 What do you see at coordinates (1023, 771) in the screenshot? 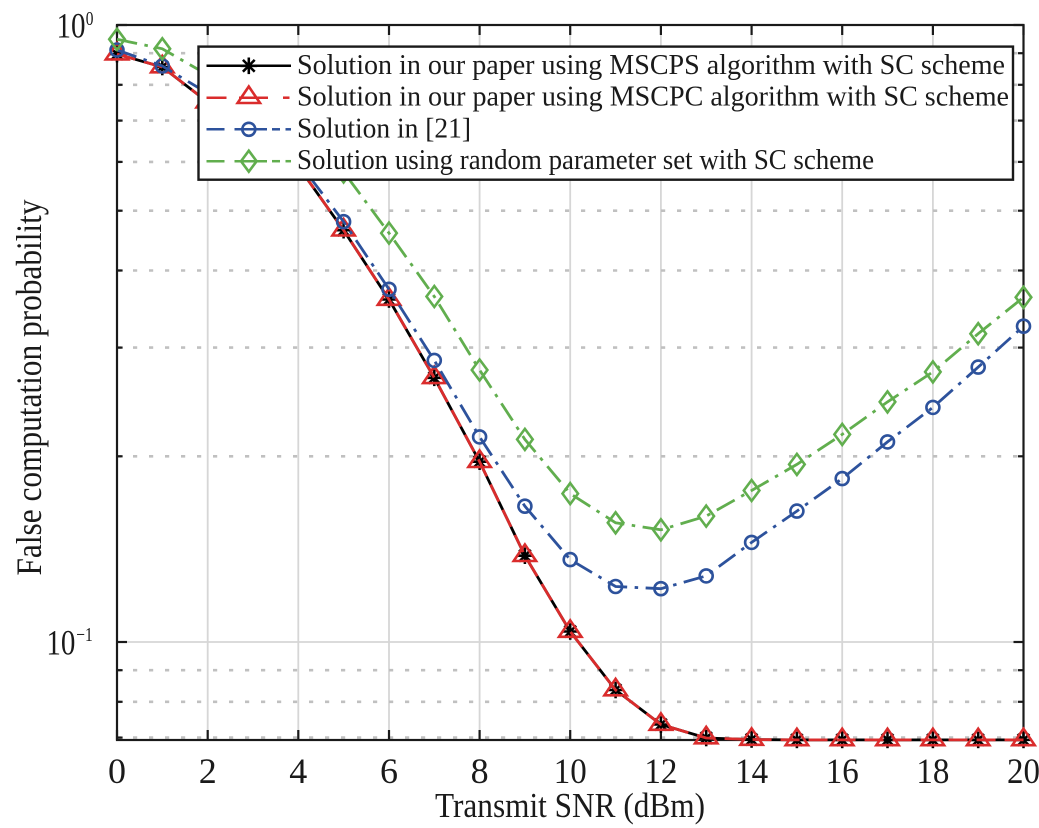
I see `svg-text: 20` at bounding box center [1023, 771].